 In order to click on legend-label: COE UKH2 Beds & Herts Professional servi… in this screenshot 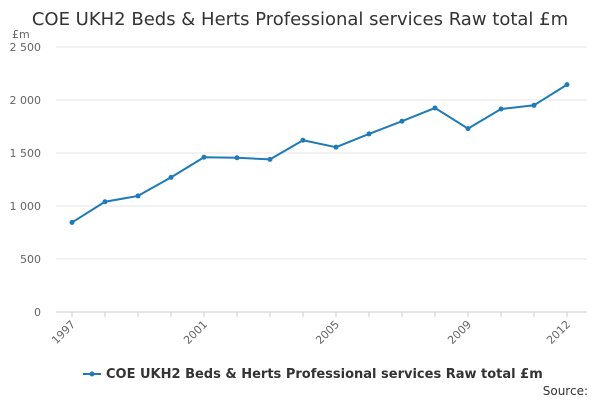, I will do `click(324, 374)`.